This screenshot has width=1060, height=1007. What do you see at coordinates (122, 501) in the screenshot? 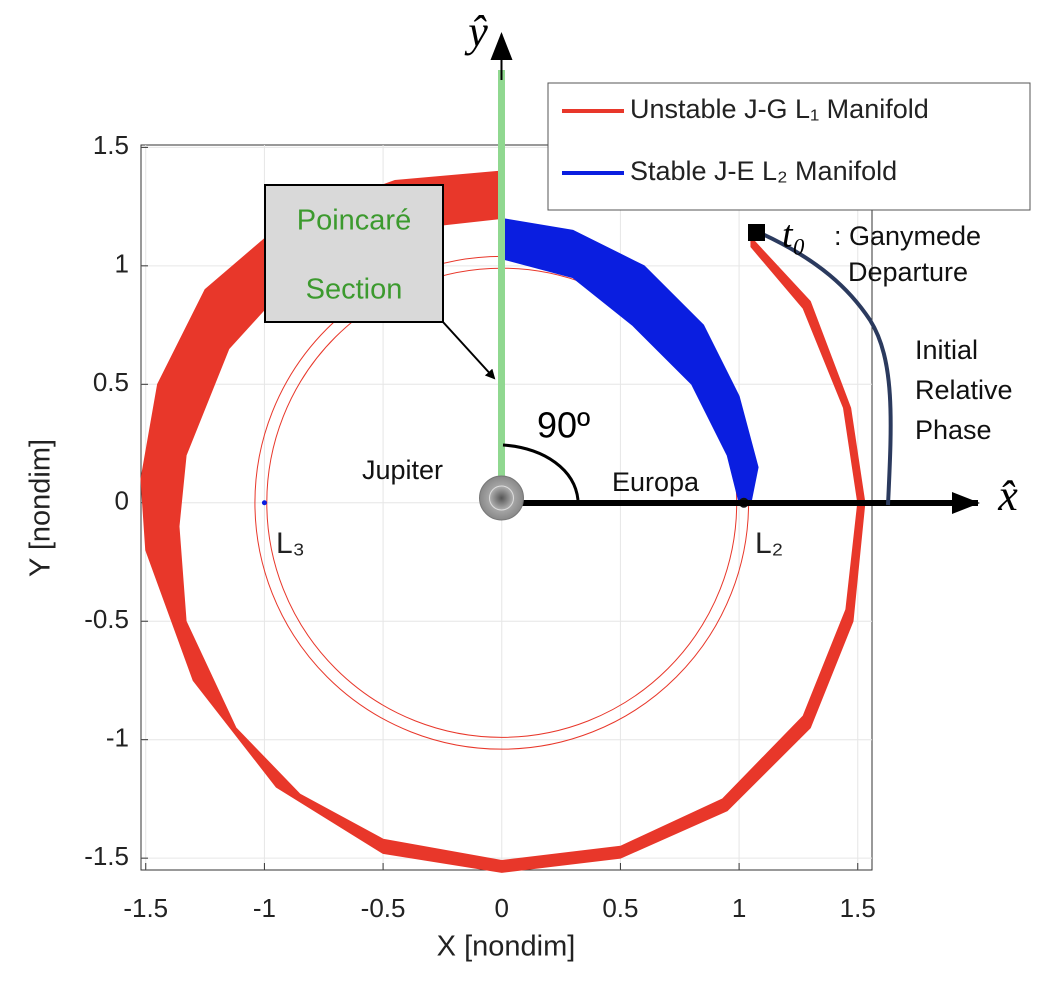
I see `y-tick-label: 0` at bounding box center [122, 501].